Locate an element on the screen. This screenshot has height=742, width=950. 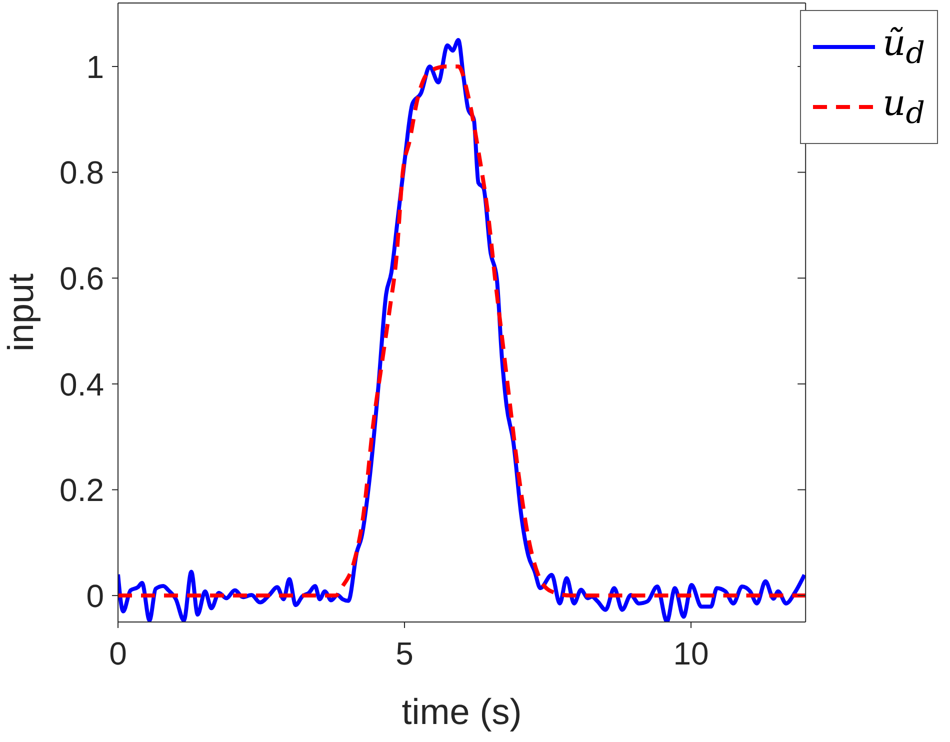
legend-label: ũ$_{d}$ is located at coordinates (903, 47).